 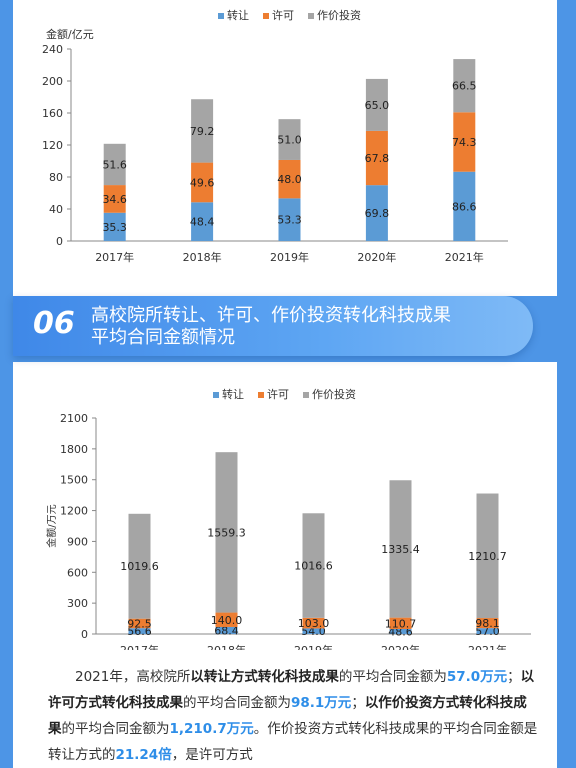 What do you see at coordinates (464, 257) in the screenshot?
I see `x-tick-label: 2021年` at bounding box center [464, 257].